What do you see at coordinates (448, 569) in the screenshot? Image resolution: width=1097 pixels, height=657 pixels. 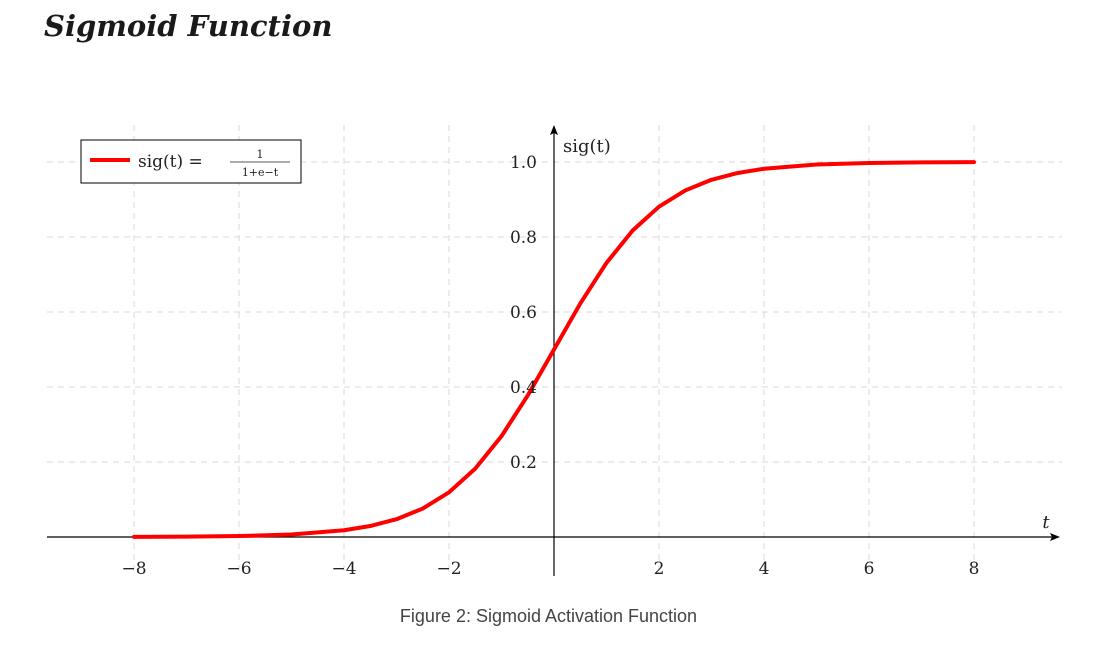 I see `x-tick-label: −2` at bounding box center [448, 569].